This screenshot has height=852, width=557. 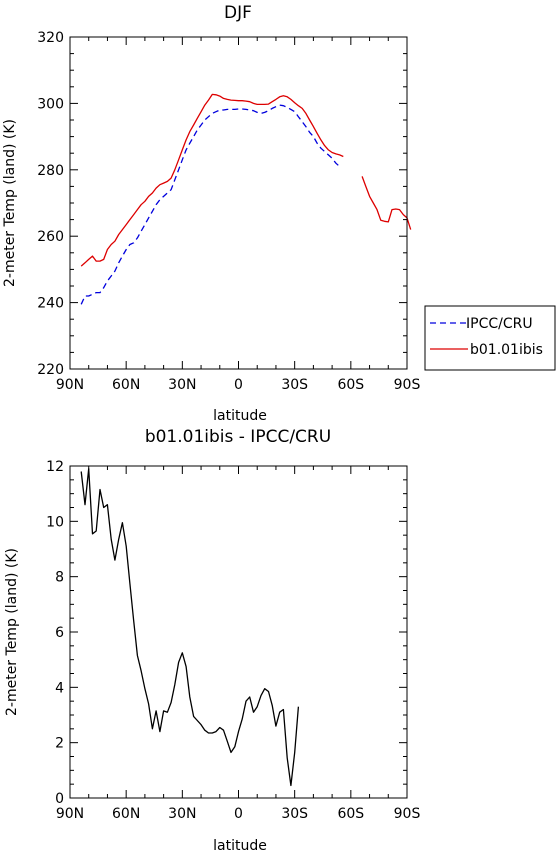 What do you see at coordinates (238, 437) in the screenshot?
I see `chart-title: b01.01ibis - IPCC/CRU` at bounding box center [238, 437].